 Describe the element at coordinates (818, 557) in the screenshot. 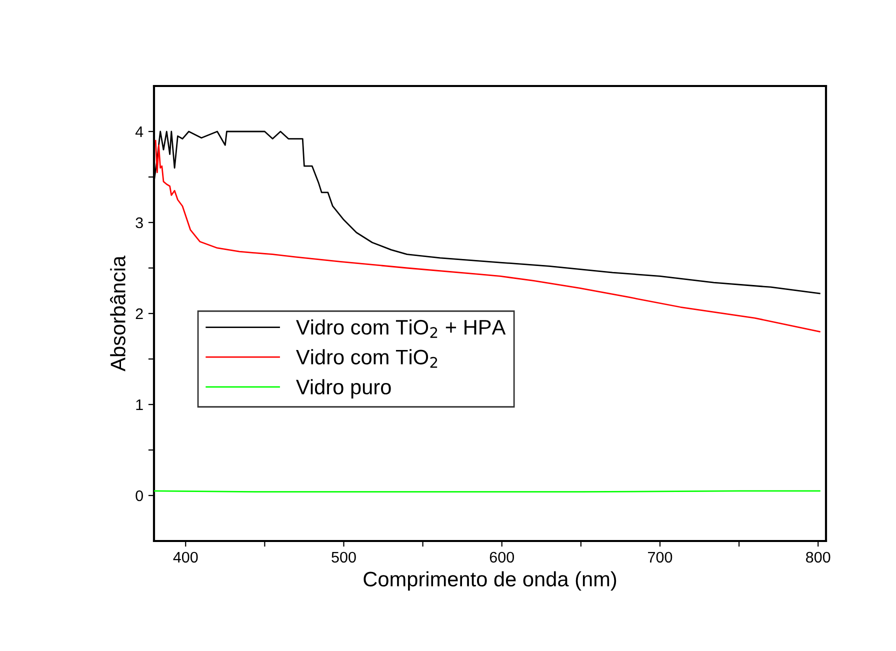

I see `x-tick-label: 800` at that location.